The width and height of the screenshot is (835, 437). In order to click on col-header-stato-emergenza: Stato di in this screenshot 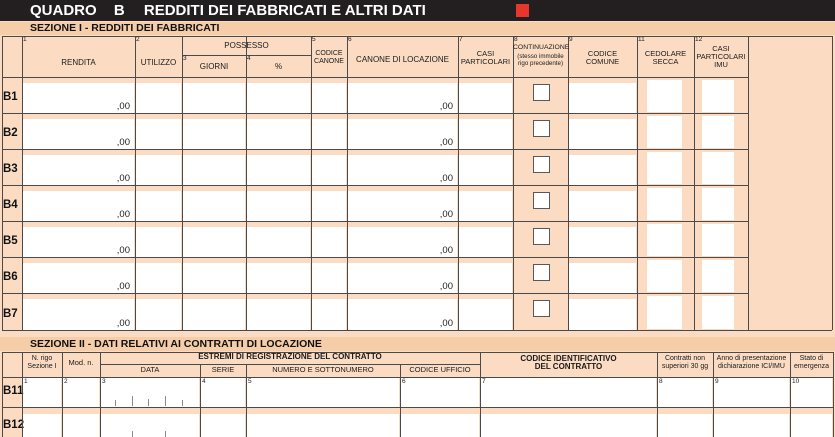, I will do `click(811, 358)`.